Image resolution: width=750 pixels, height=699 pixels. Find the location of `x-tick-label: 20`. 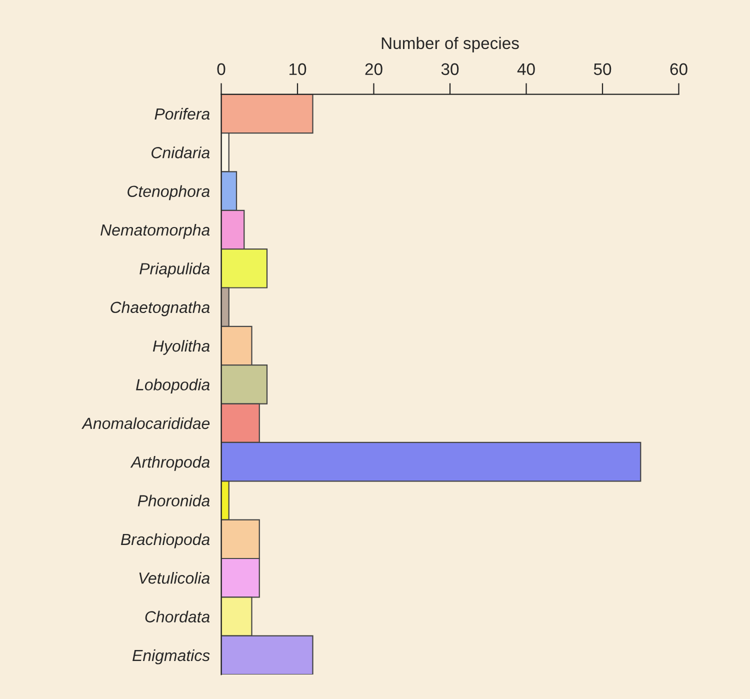

x-tick-label: 20 is located at coordinates (373, 69).